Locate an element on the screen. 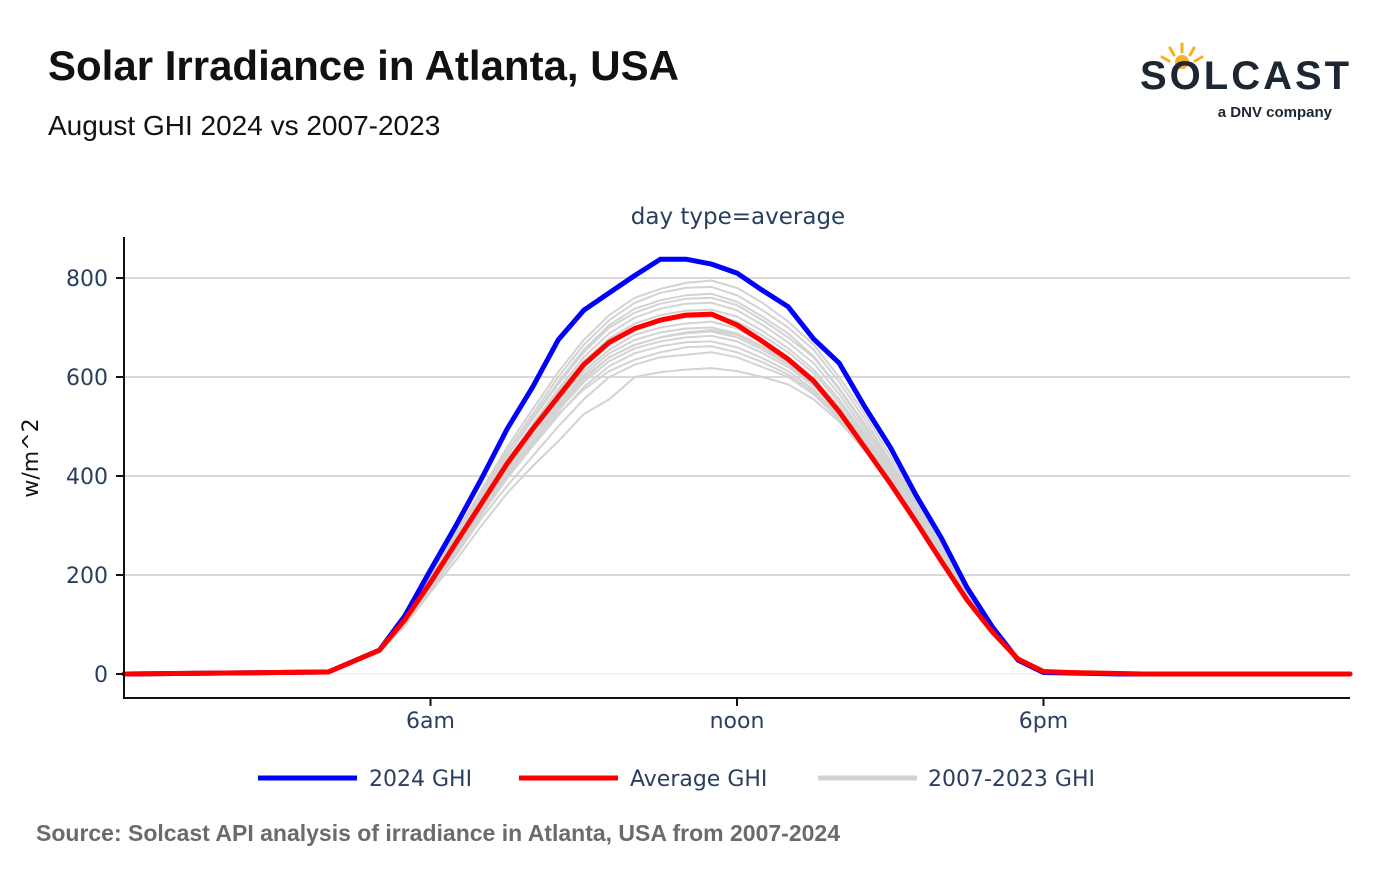 The image size is (1379, 875). panel-title: day type=average is located at coordinates (738, 217).